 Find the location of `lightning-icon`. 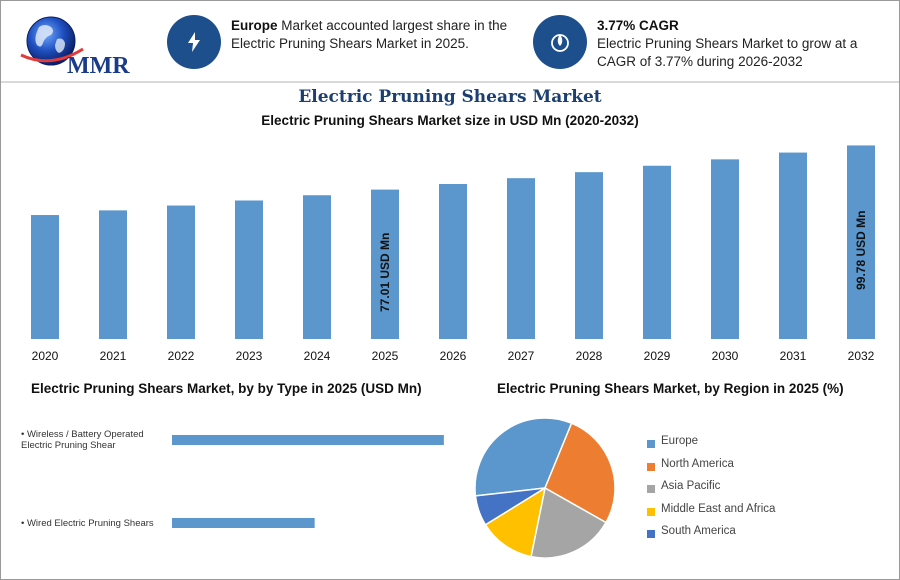

lightning-icon is located at coordinates (194, 42).